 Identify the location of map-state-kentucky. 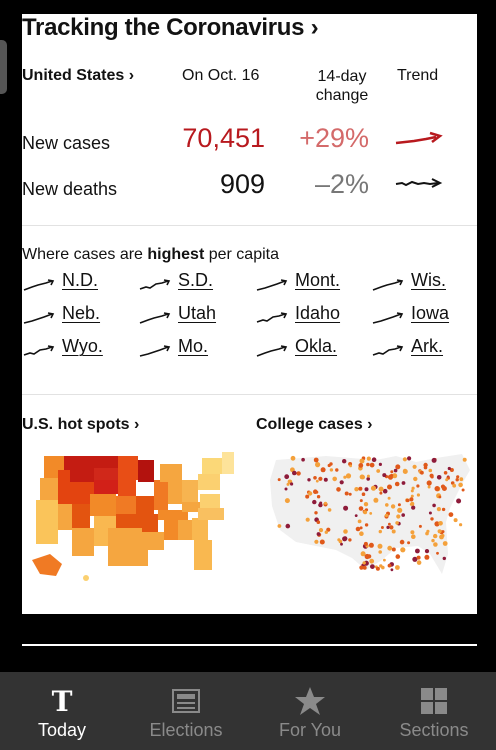
(196, 507).